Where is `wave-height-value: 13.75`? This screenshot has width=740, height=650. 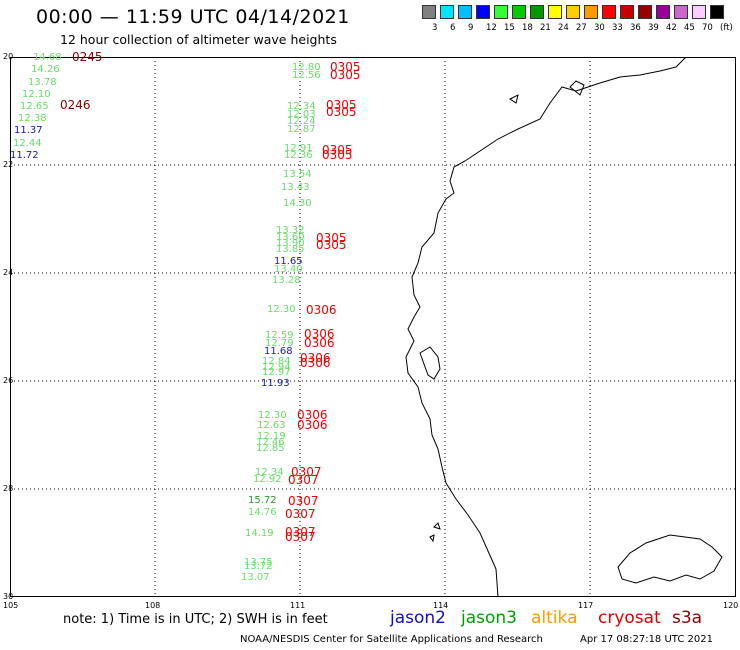
wave-height-value: 13.75 is located at coordinates (258, 562).